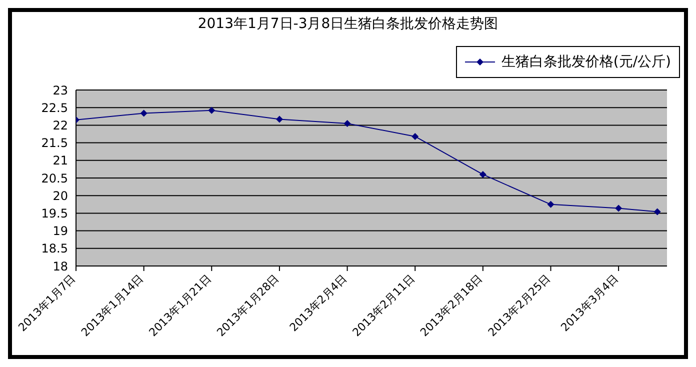  What do you see at coordinates (54, 178) in the screenshot?
I see `y-tick-label: 20.5` at bounding box center [54, 178].